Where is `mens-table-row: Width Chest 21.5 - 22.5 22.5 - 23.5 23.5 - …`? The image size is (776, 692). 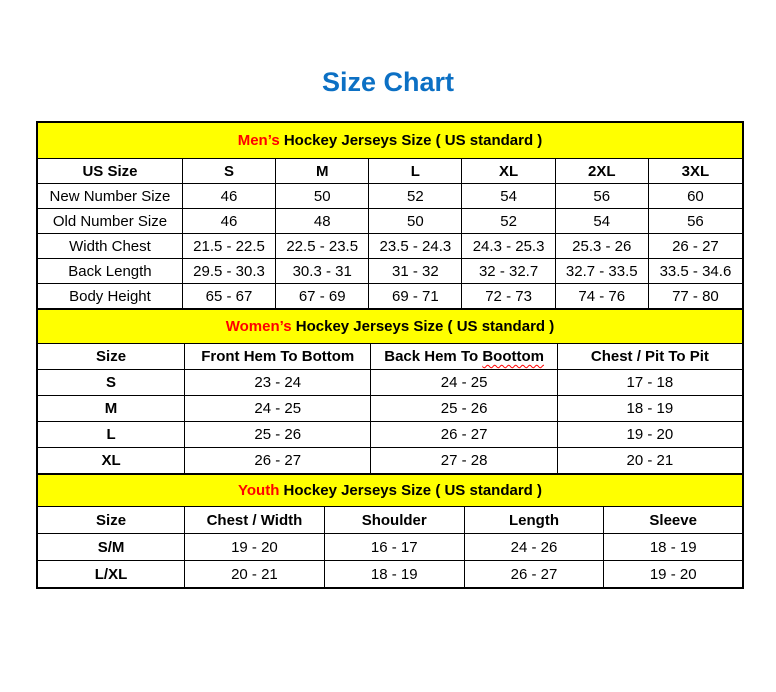 mens-table-row: Width Chest 21.5 - 22.5 22.5 - 23.5 23.5 - … is located at coordinates (390, 246).